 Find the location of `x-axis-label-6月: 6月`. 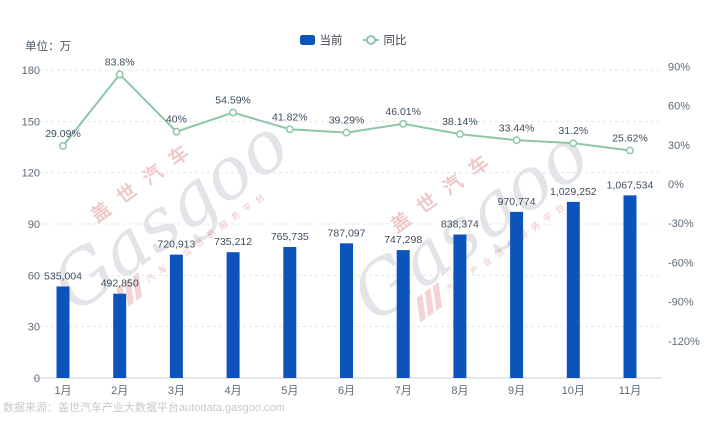

x-axis-label-6月: 6月 is located at coordinates (346, 391).